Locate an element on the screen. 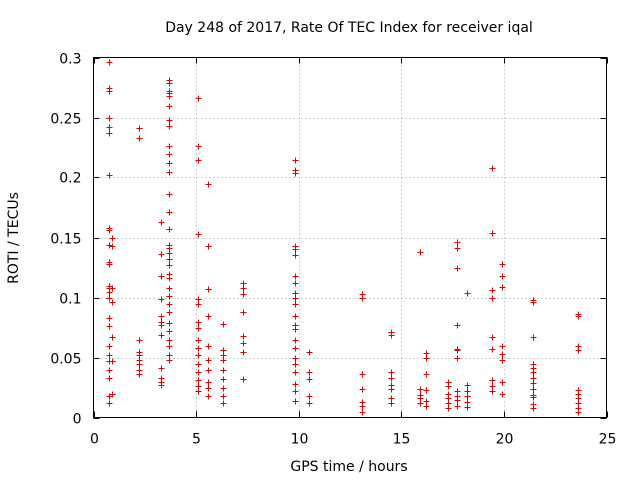 Image resolution: width=640 pixels, height=480 pixels. x-tick-label: 5 is located at coordinates (196, 440).